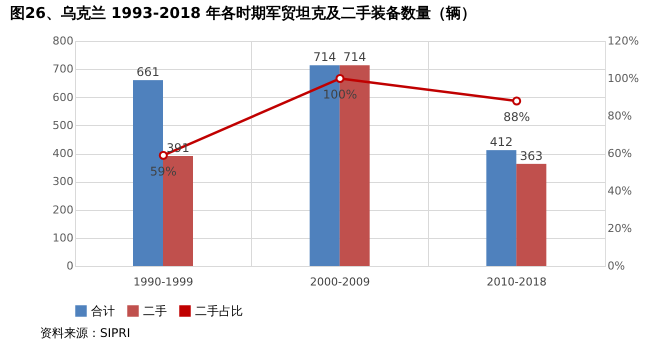 The height and width of the screenshot is (364, 651). I want to click on x-tick-label: 2010-2018, so click(516, 282).